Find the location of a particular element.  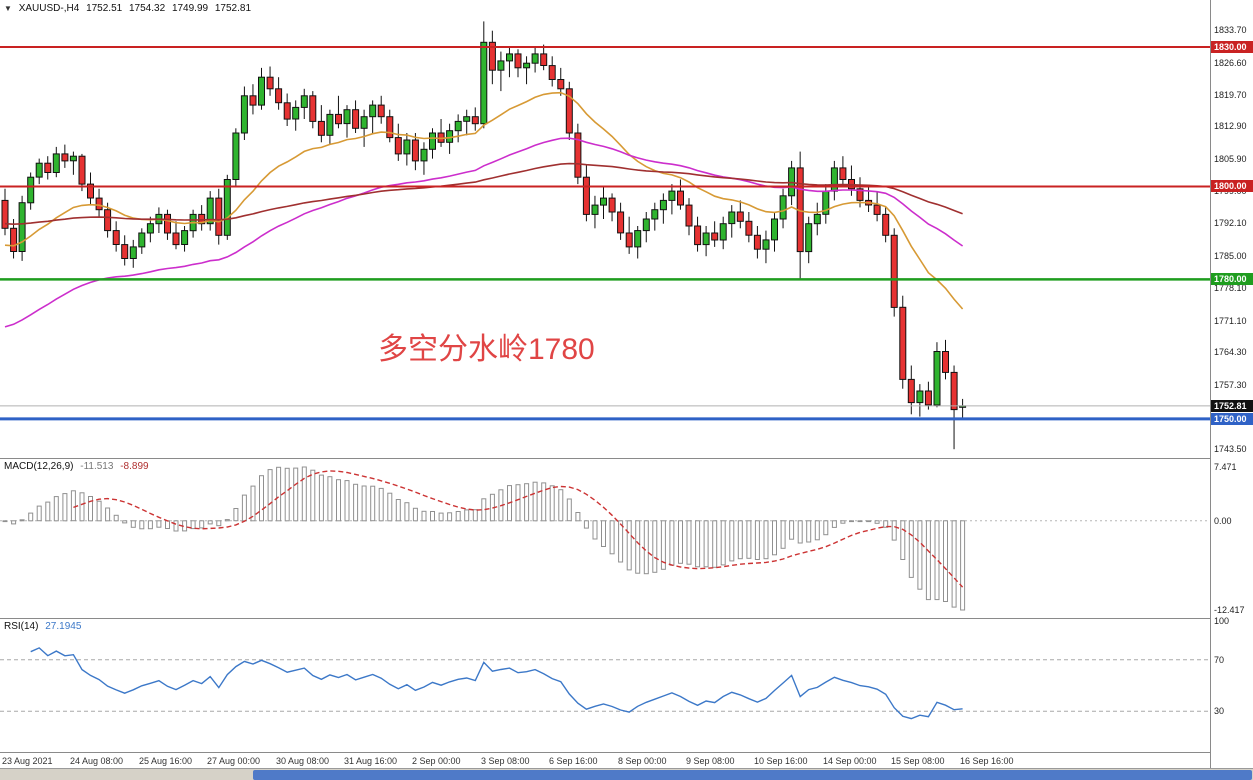

time-axis-label: 6 Sep 16:00 is located at coordinates (573, 761).